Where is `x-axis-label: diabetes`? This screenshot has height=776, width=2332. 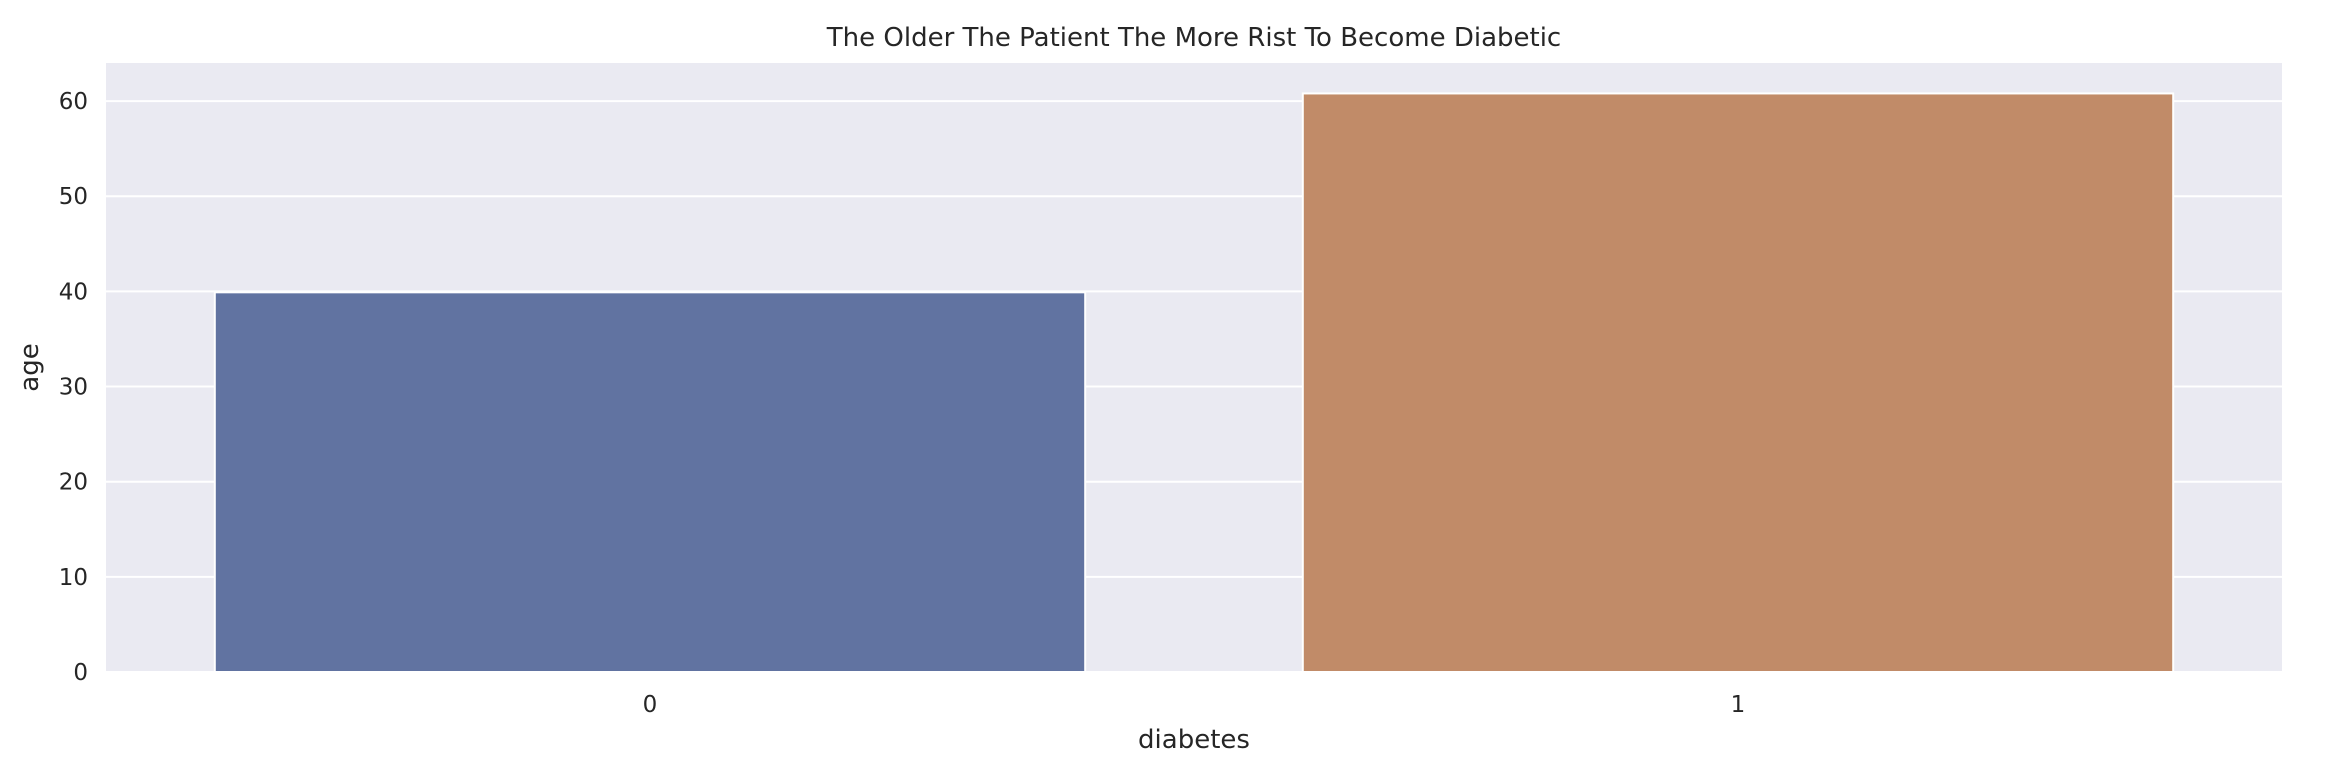
x-axis-label: diabetes is located at coordinates (1194, 740).